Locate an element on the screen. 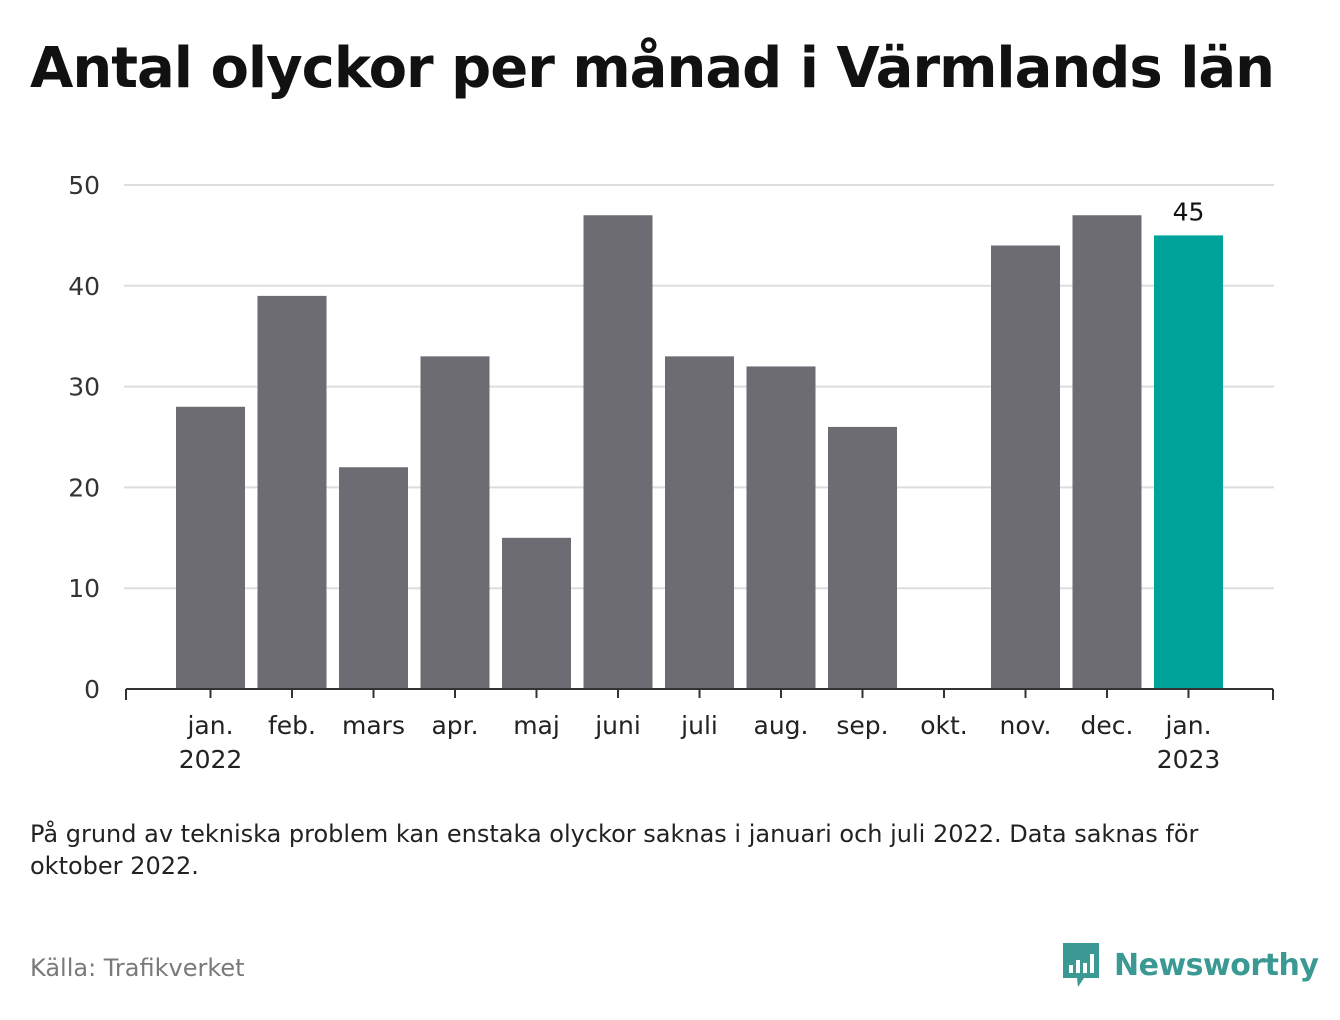  brand-logo: Newsworthy is located at coordinates (1189, 965).